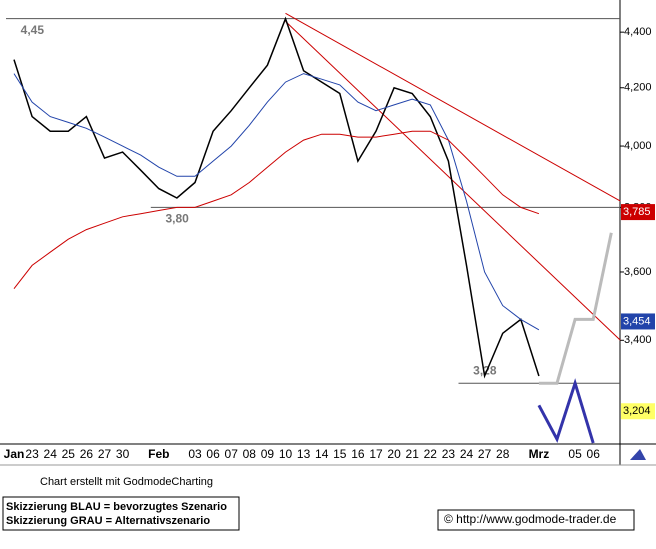 The width and height of the screenshot is (656, 549). I want to click on x-tick-label: 15, so click(340, 454).